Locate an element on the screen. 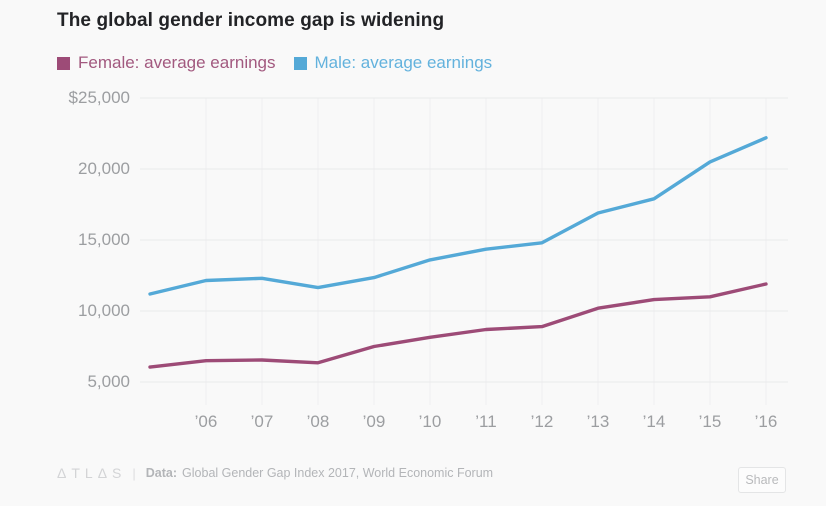  y-tick-label: $25,000 is located at coordinates (99, 97).